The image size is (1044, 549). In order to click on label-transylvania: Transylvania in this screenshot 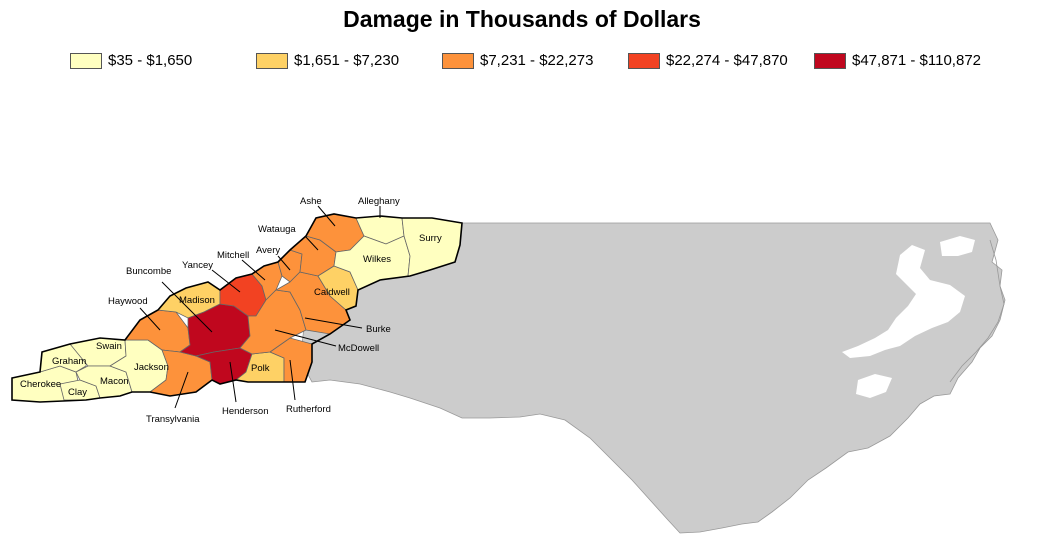, I will do `click(173, 419)`.